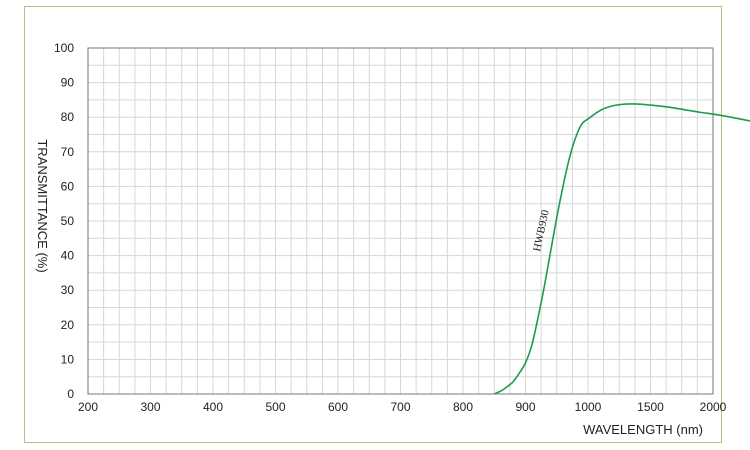  Describe the element at coordinates (70, 394) in the screenshot. I see `y-tick-label: 0` at that location.